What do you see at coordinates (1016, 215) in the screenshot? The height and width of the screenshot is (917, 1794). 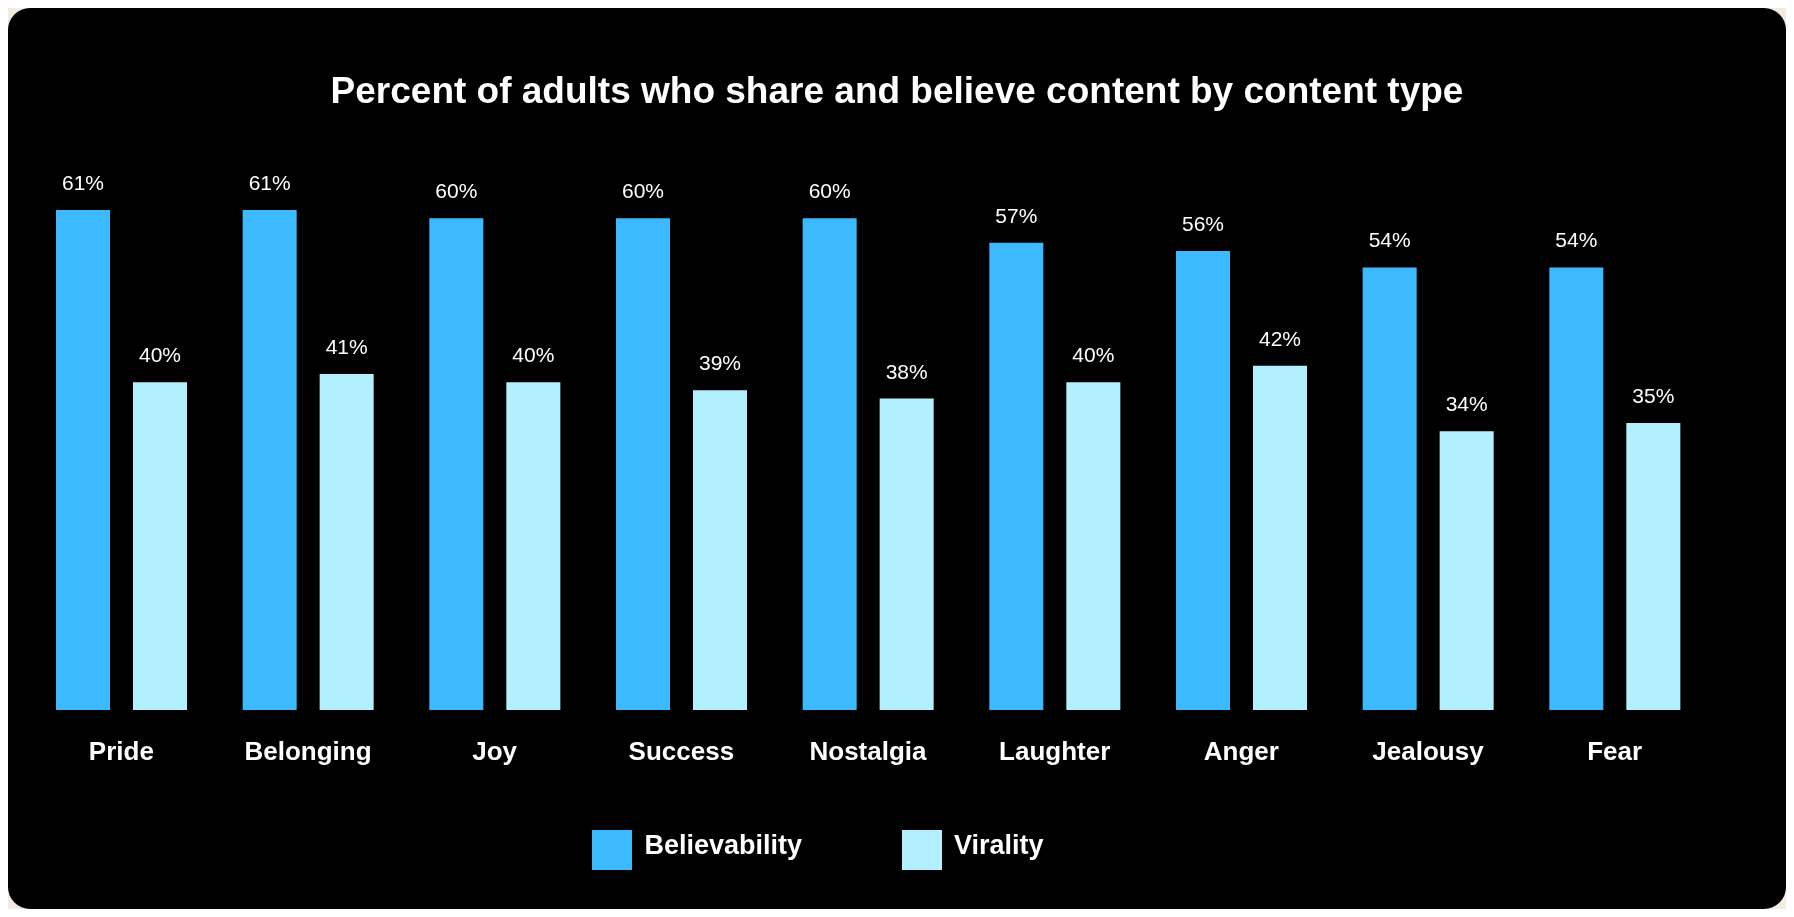 I see `data-label: 57%` at bounding box center [1016, 215].